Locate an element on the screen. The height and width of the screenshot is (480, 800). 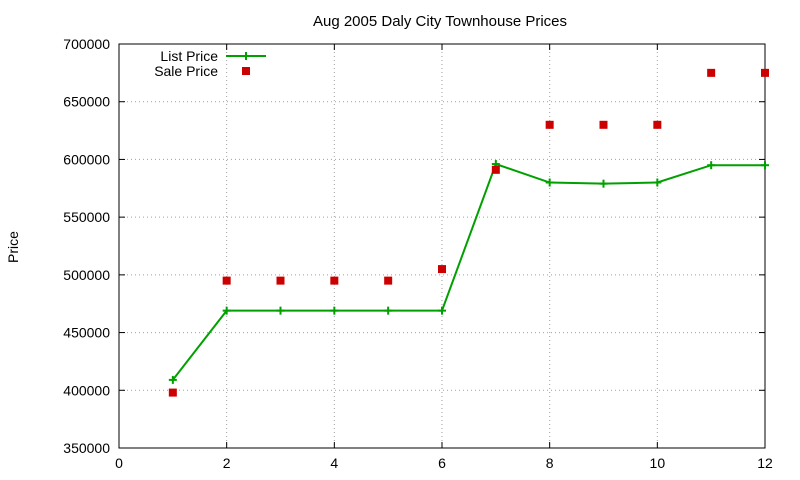
y-tick-label: 700000 is located at coordinates (86, 44).